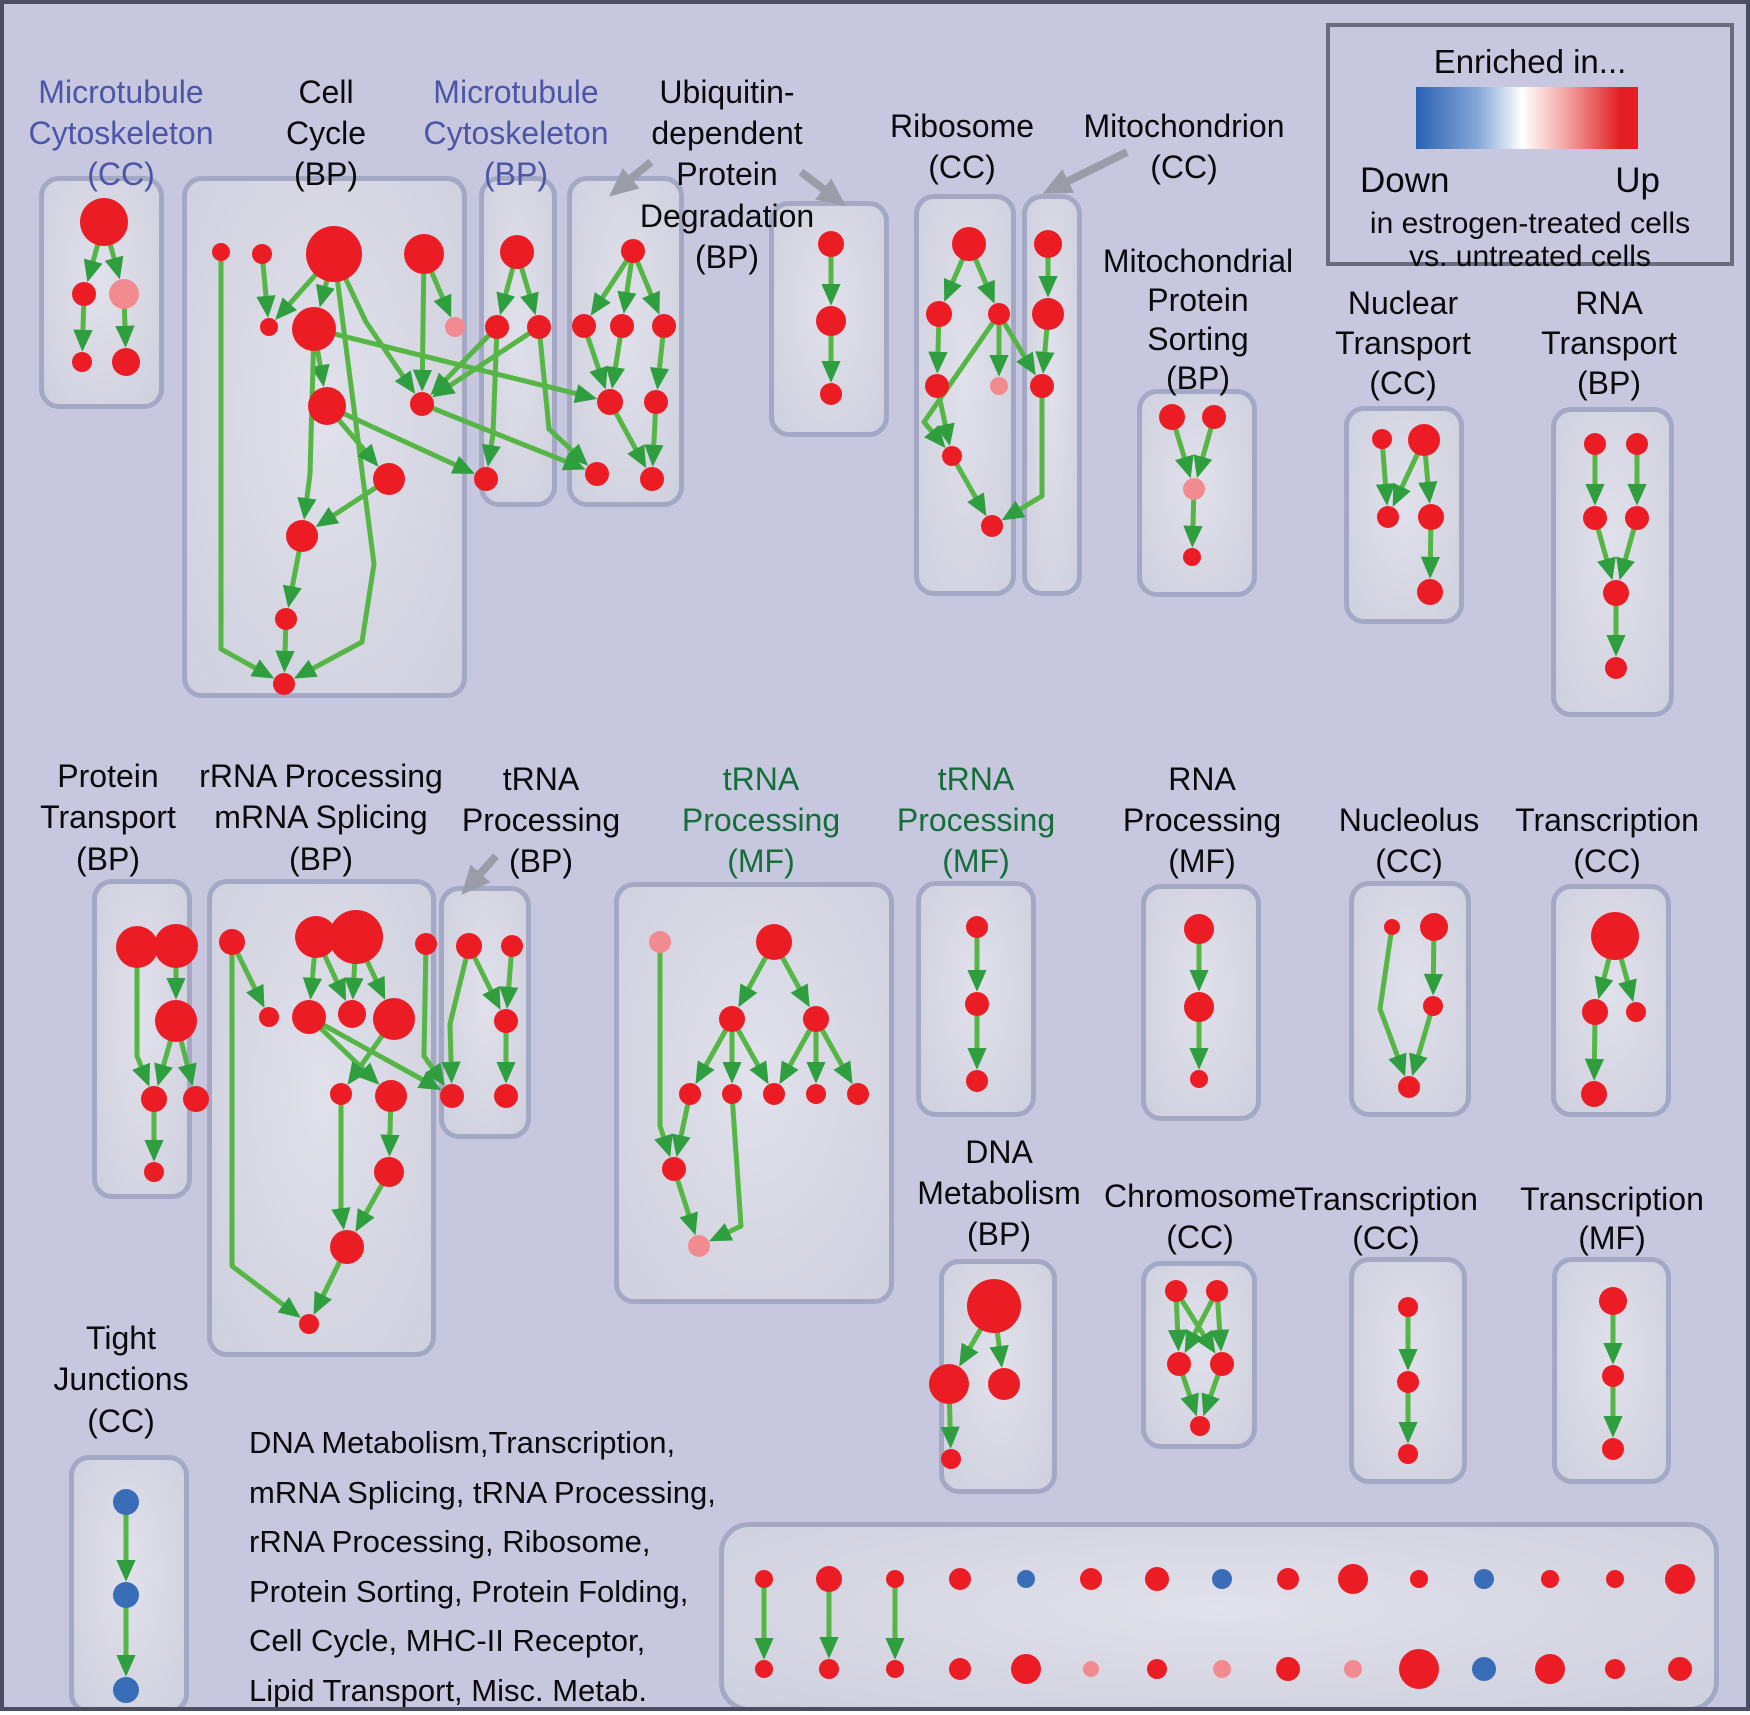  What do you see at coordinates (633, 251) in the screenshot?
I see `node-ubiquitin-u1` at bounding box center [633, 251].